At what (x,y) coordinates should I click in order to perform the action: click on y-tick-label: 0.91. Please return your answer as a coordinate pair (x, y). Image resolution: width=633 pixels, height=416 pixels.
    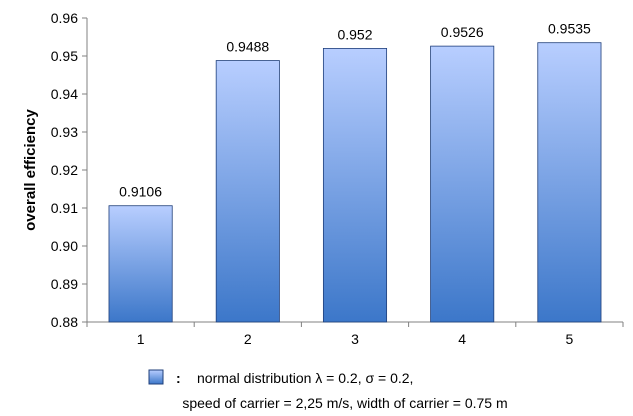
    Looking at the image, I should click on (64, 208).